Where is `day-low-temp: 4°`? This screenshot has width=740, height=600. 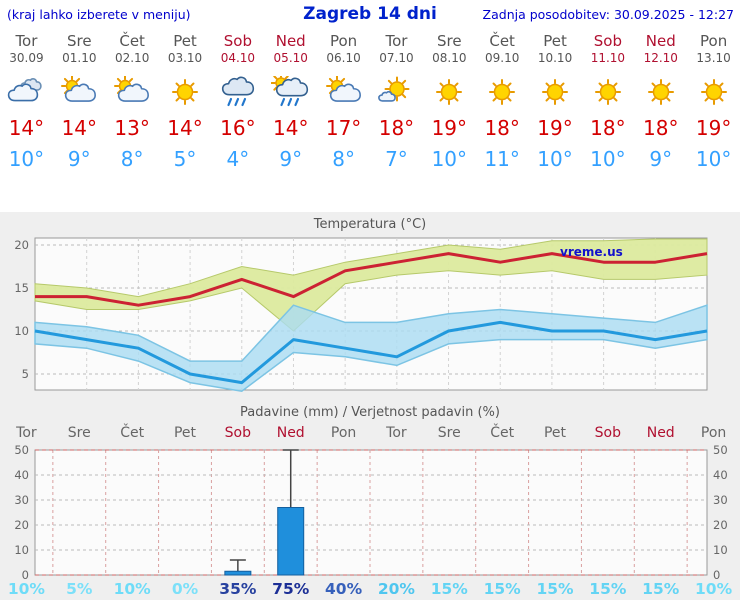 day-low-temp: 4° is located at coordinates (238, 159).